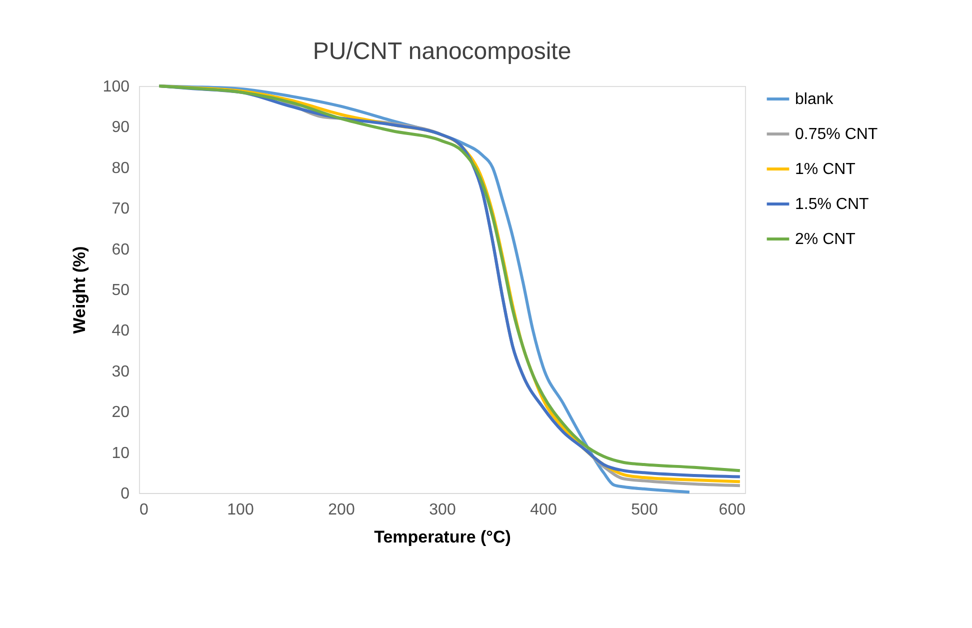 The image size is (972, 628). I want to click on legend-label: blank, so click(814, 99).